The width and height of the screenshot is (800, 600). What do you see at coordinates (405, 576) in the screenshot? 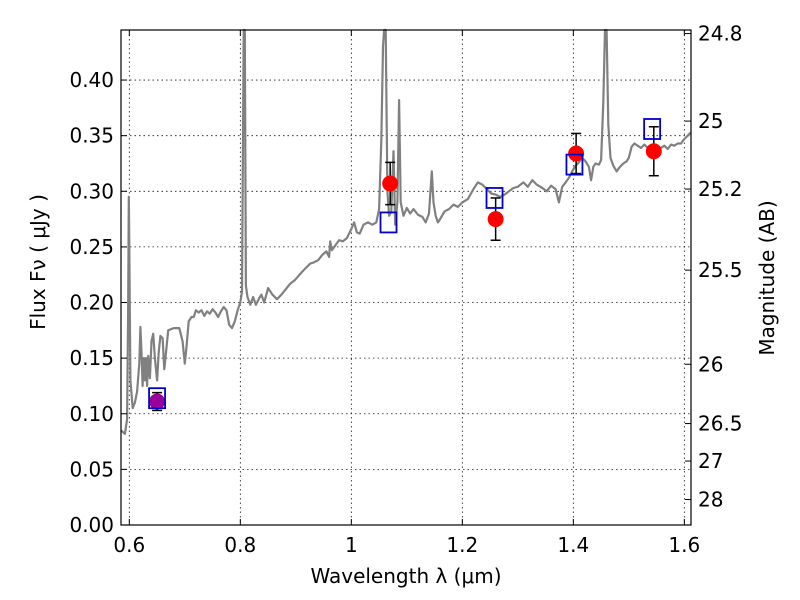
I see `x-axis-title: Wavelength λ (μm)` at bounding box center [405, 576].